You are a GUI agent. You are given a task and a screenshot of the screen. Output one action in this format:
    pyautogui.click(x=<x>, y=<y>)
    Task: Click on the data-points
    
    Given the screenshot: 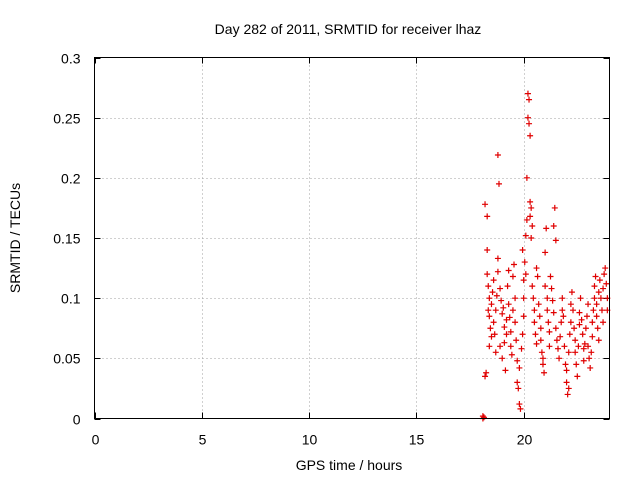 What is the action you would take?
    pyautogui.click(x=545, y=256)
    